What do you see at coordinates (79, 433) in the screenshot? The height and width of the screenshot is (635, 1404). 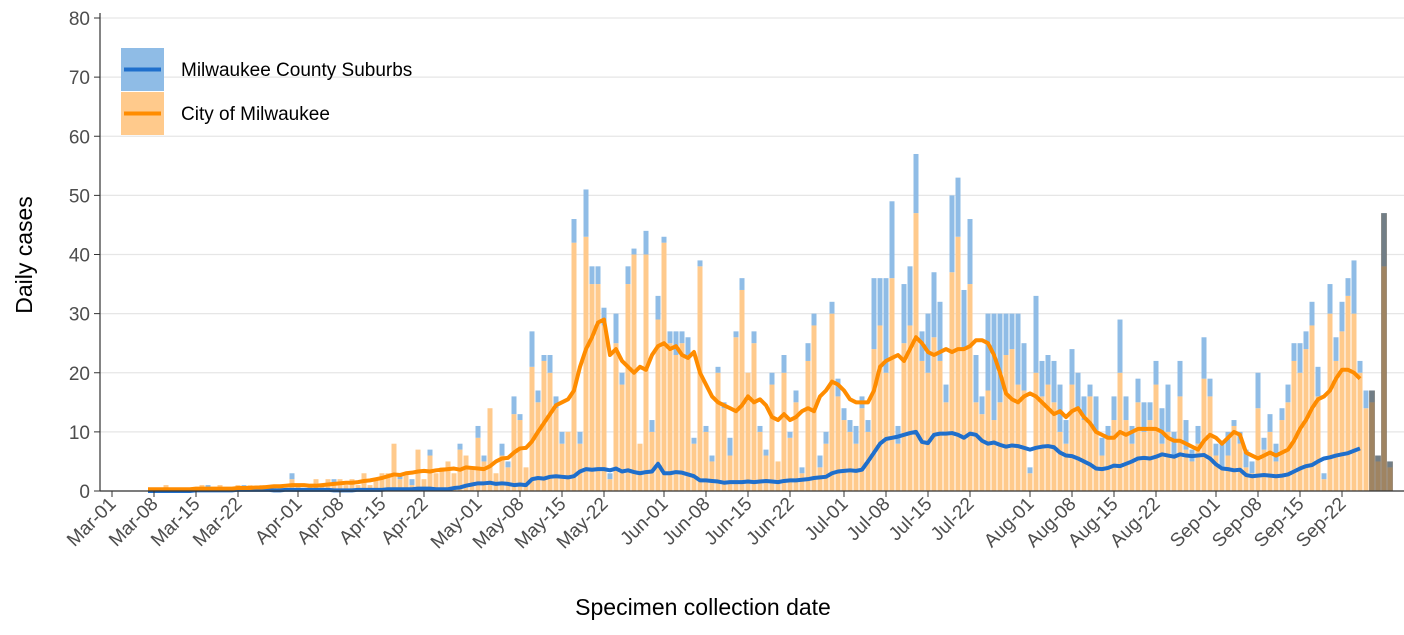 I see `y-tick-label: 10` at bounding box center [79, 433].